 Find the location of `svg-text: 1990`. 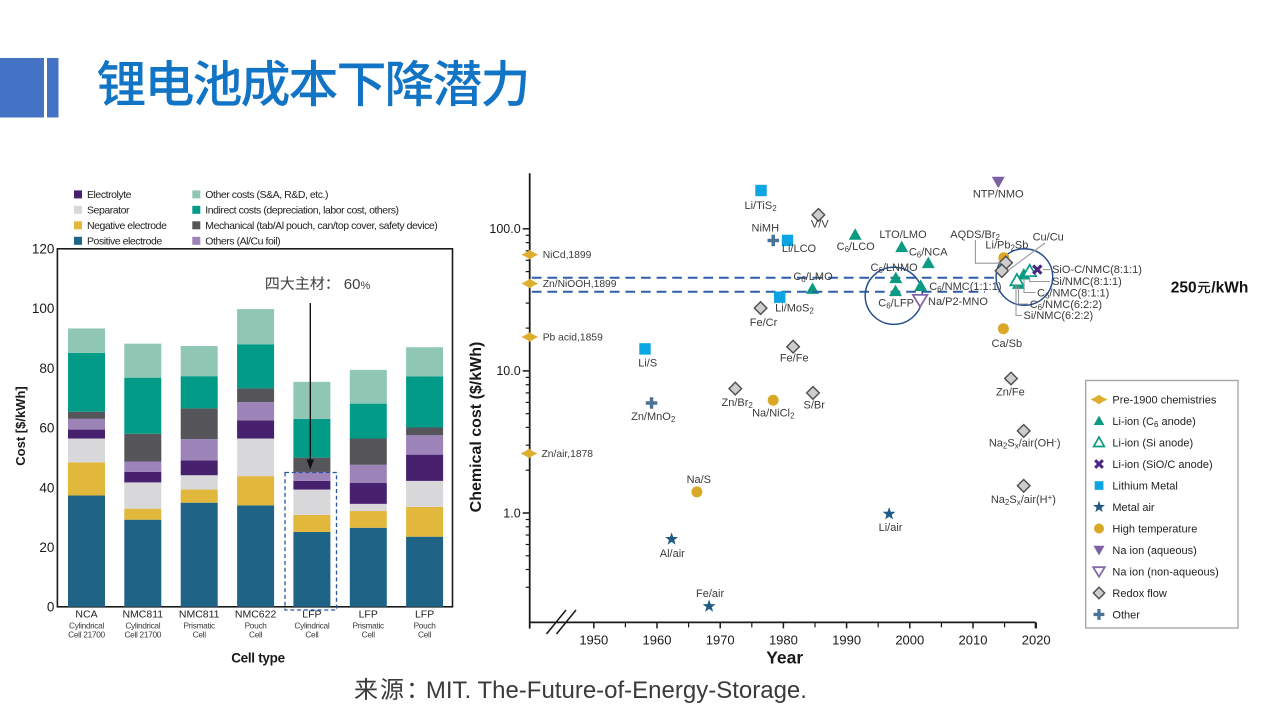

svg-text: 1990 is located at coordinates (846, 640).